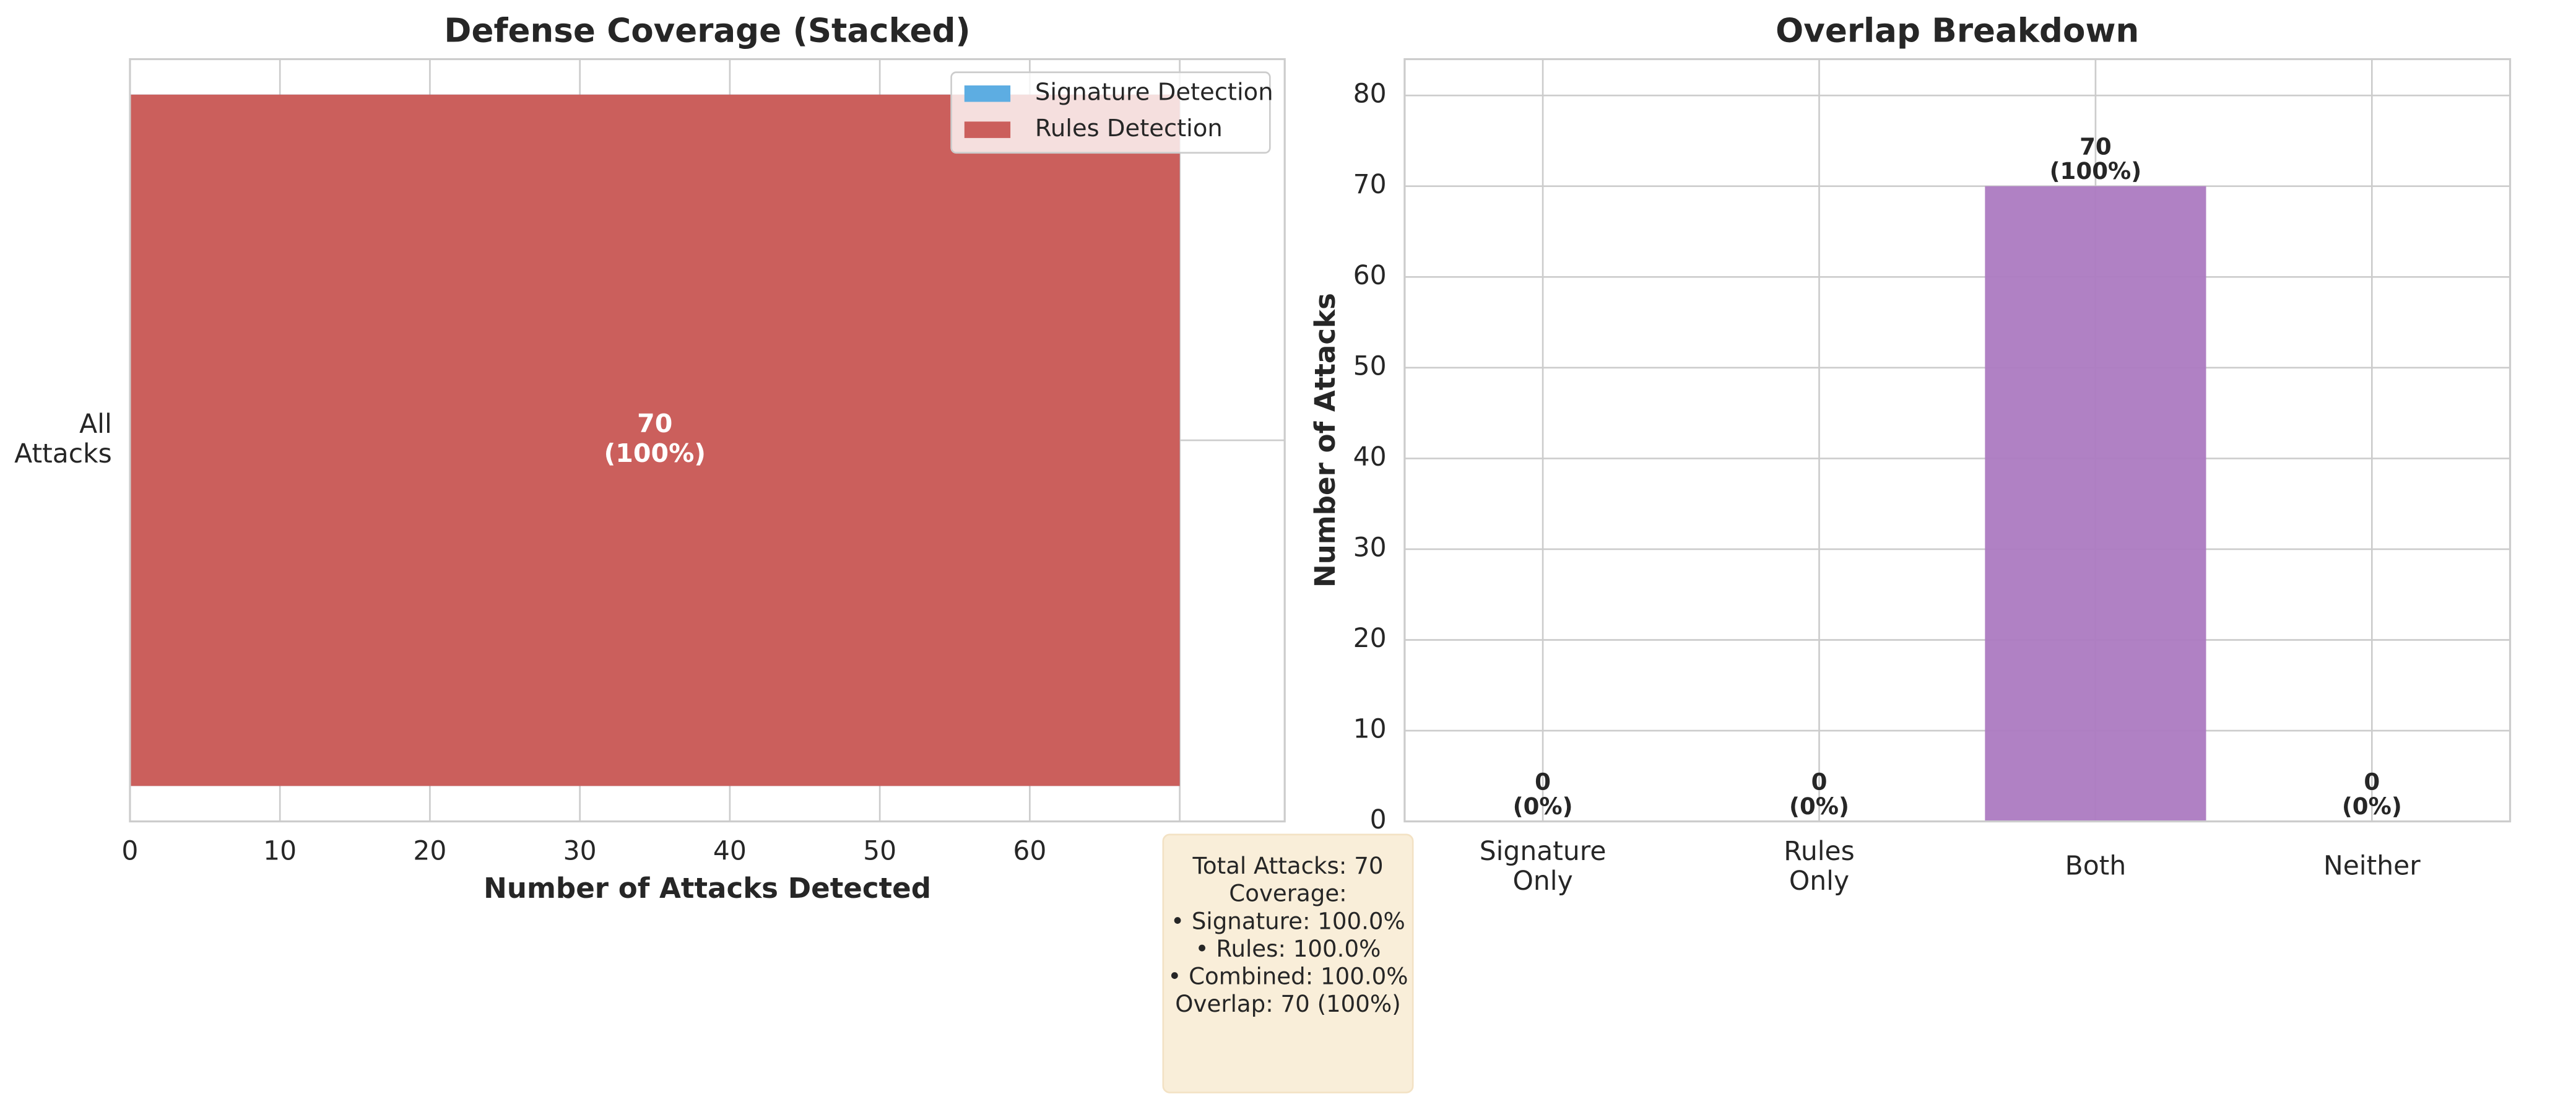 Image resolution: width=2576 pixels, height=1104 pixels. Describe the element at coordinates (2096, 866) in the screenshot. I see `x-tick-label: Both` at that location.